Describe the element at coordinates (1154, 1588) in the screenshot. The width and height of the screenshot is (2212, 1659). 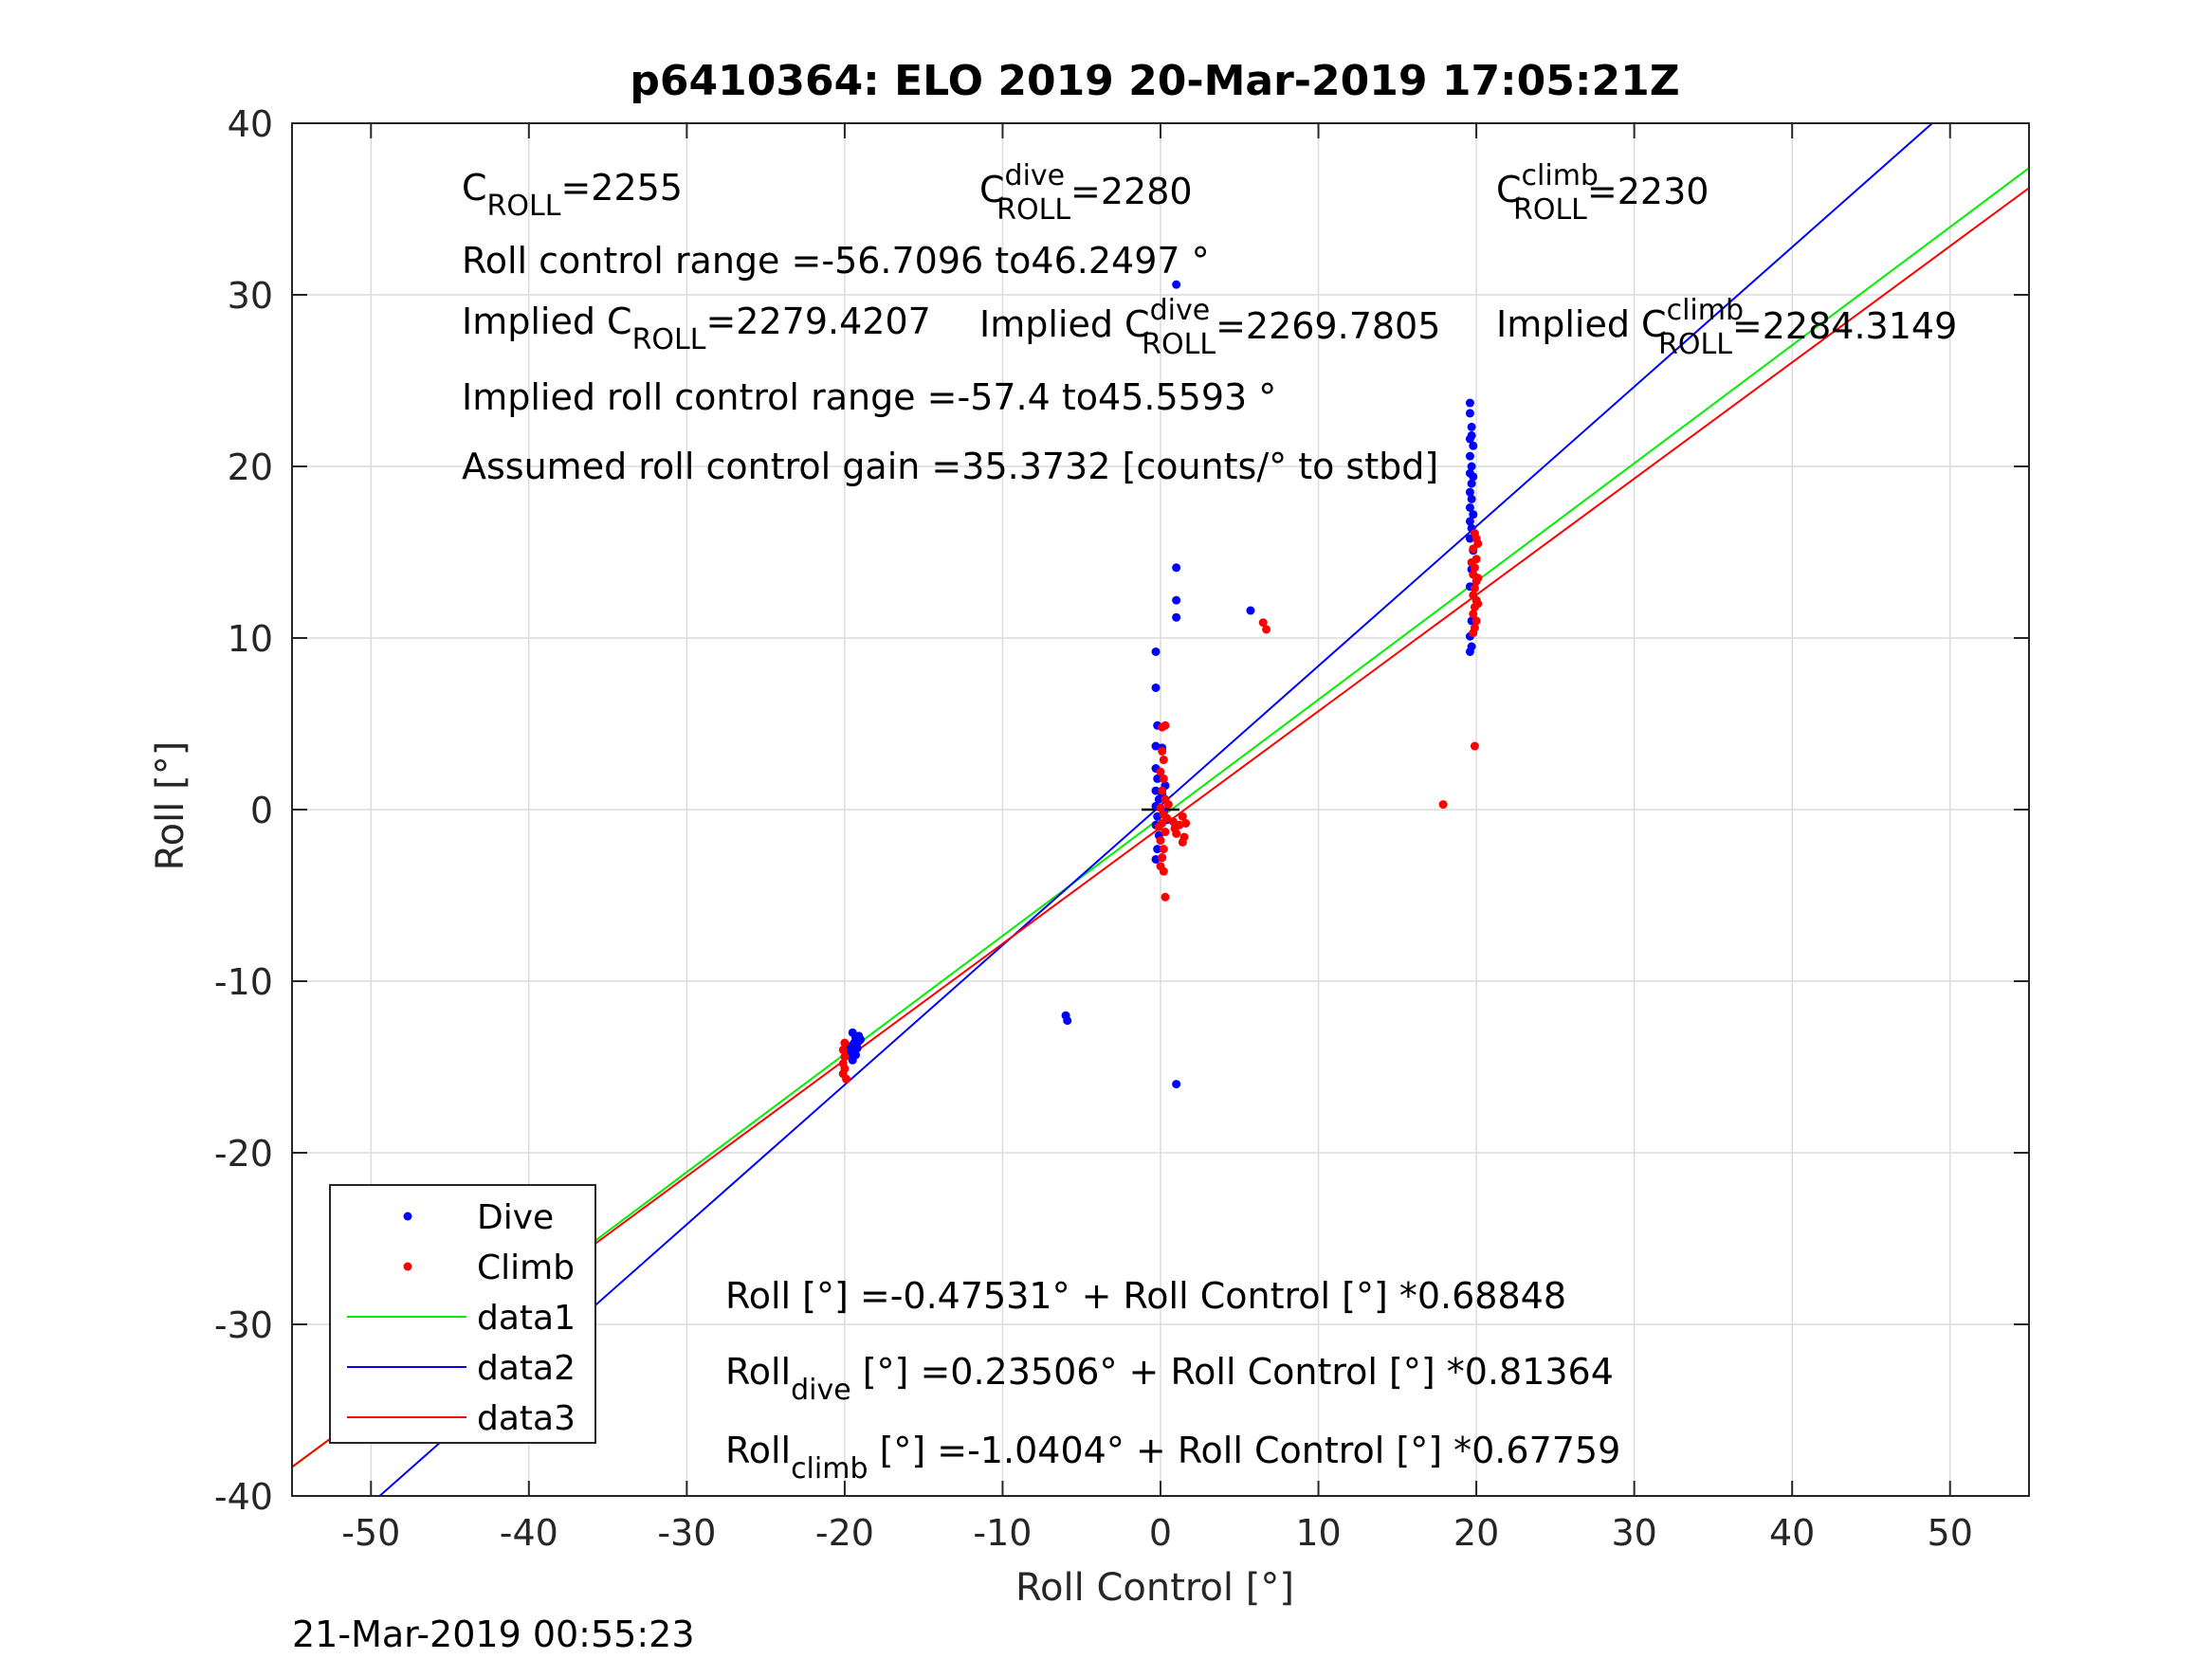
I see `x-axis-label: Roll Control [°]` at that location.